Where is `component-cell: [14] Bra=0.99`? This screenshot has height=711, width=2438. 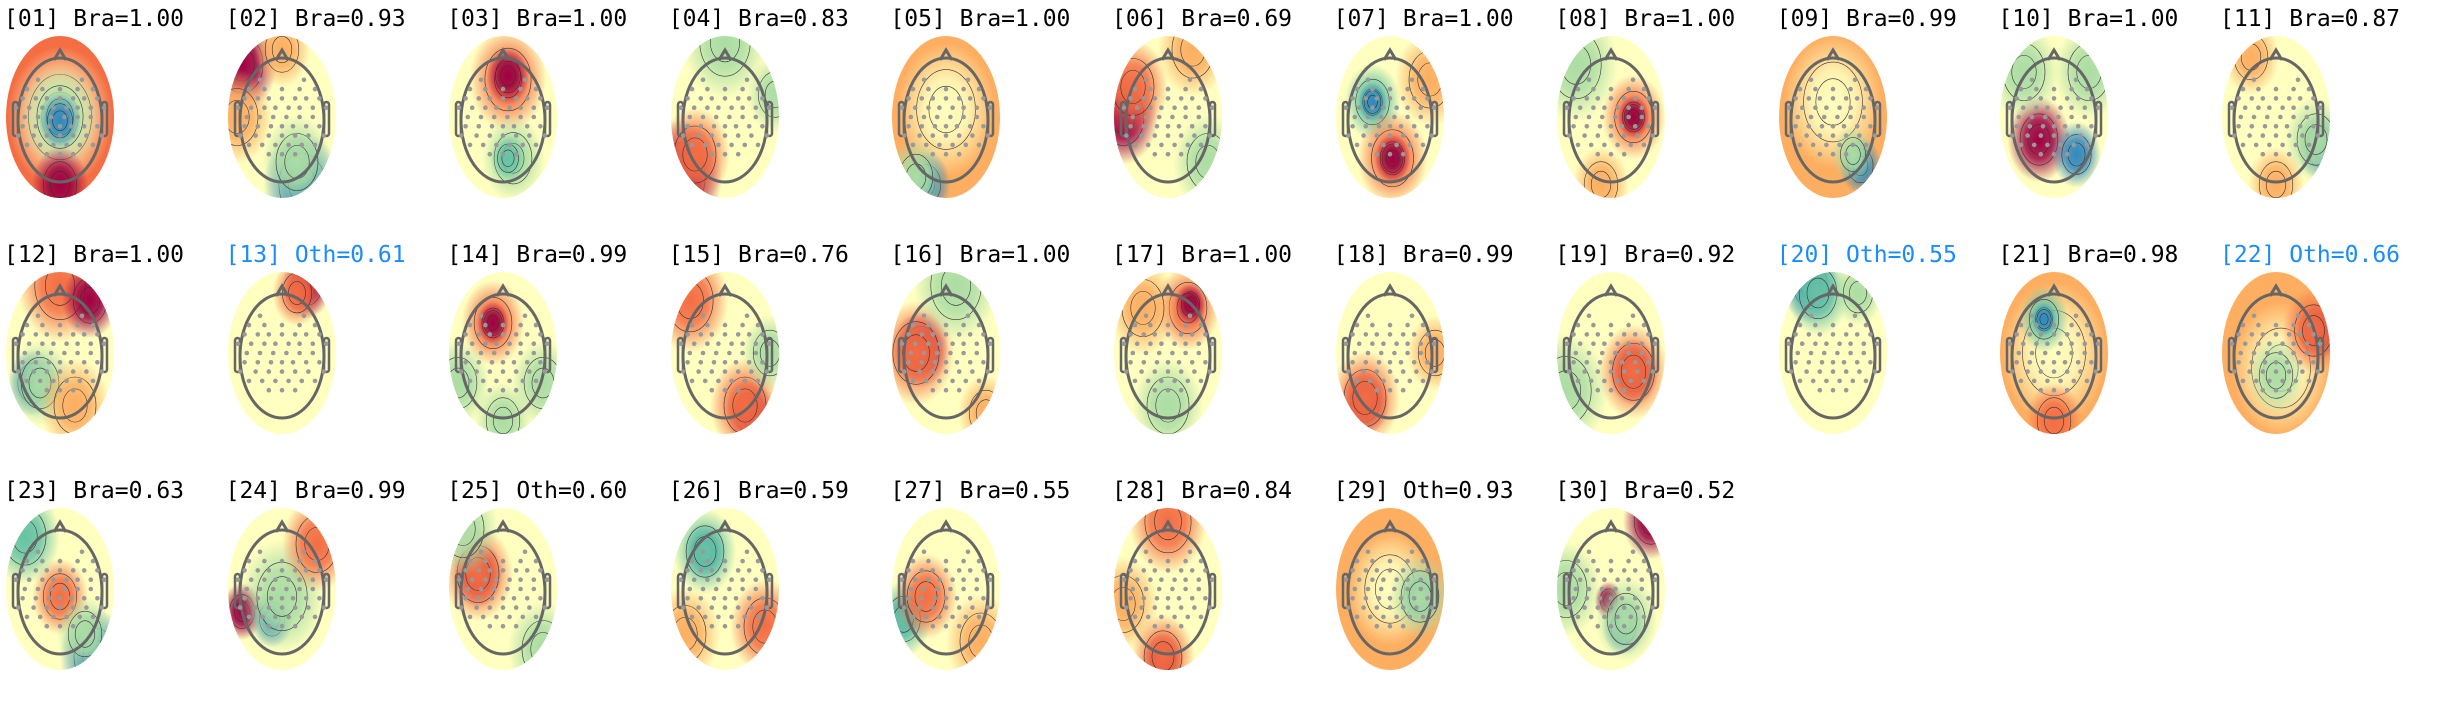 component-cell: [14] Bra=0.99 is located at coordinates (553, 357).